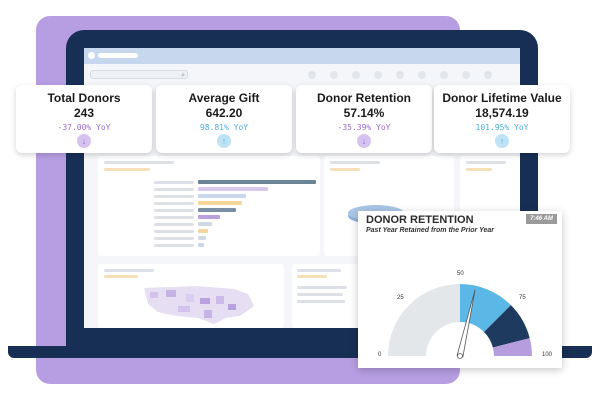 This screenshot has height=400, width=600. What do you see at coordinates (224, 113) in the screenshot?
I see `kpi-value: 642.20` at bounding box center [224, 113].